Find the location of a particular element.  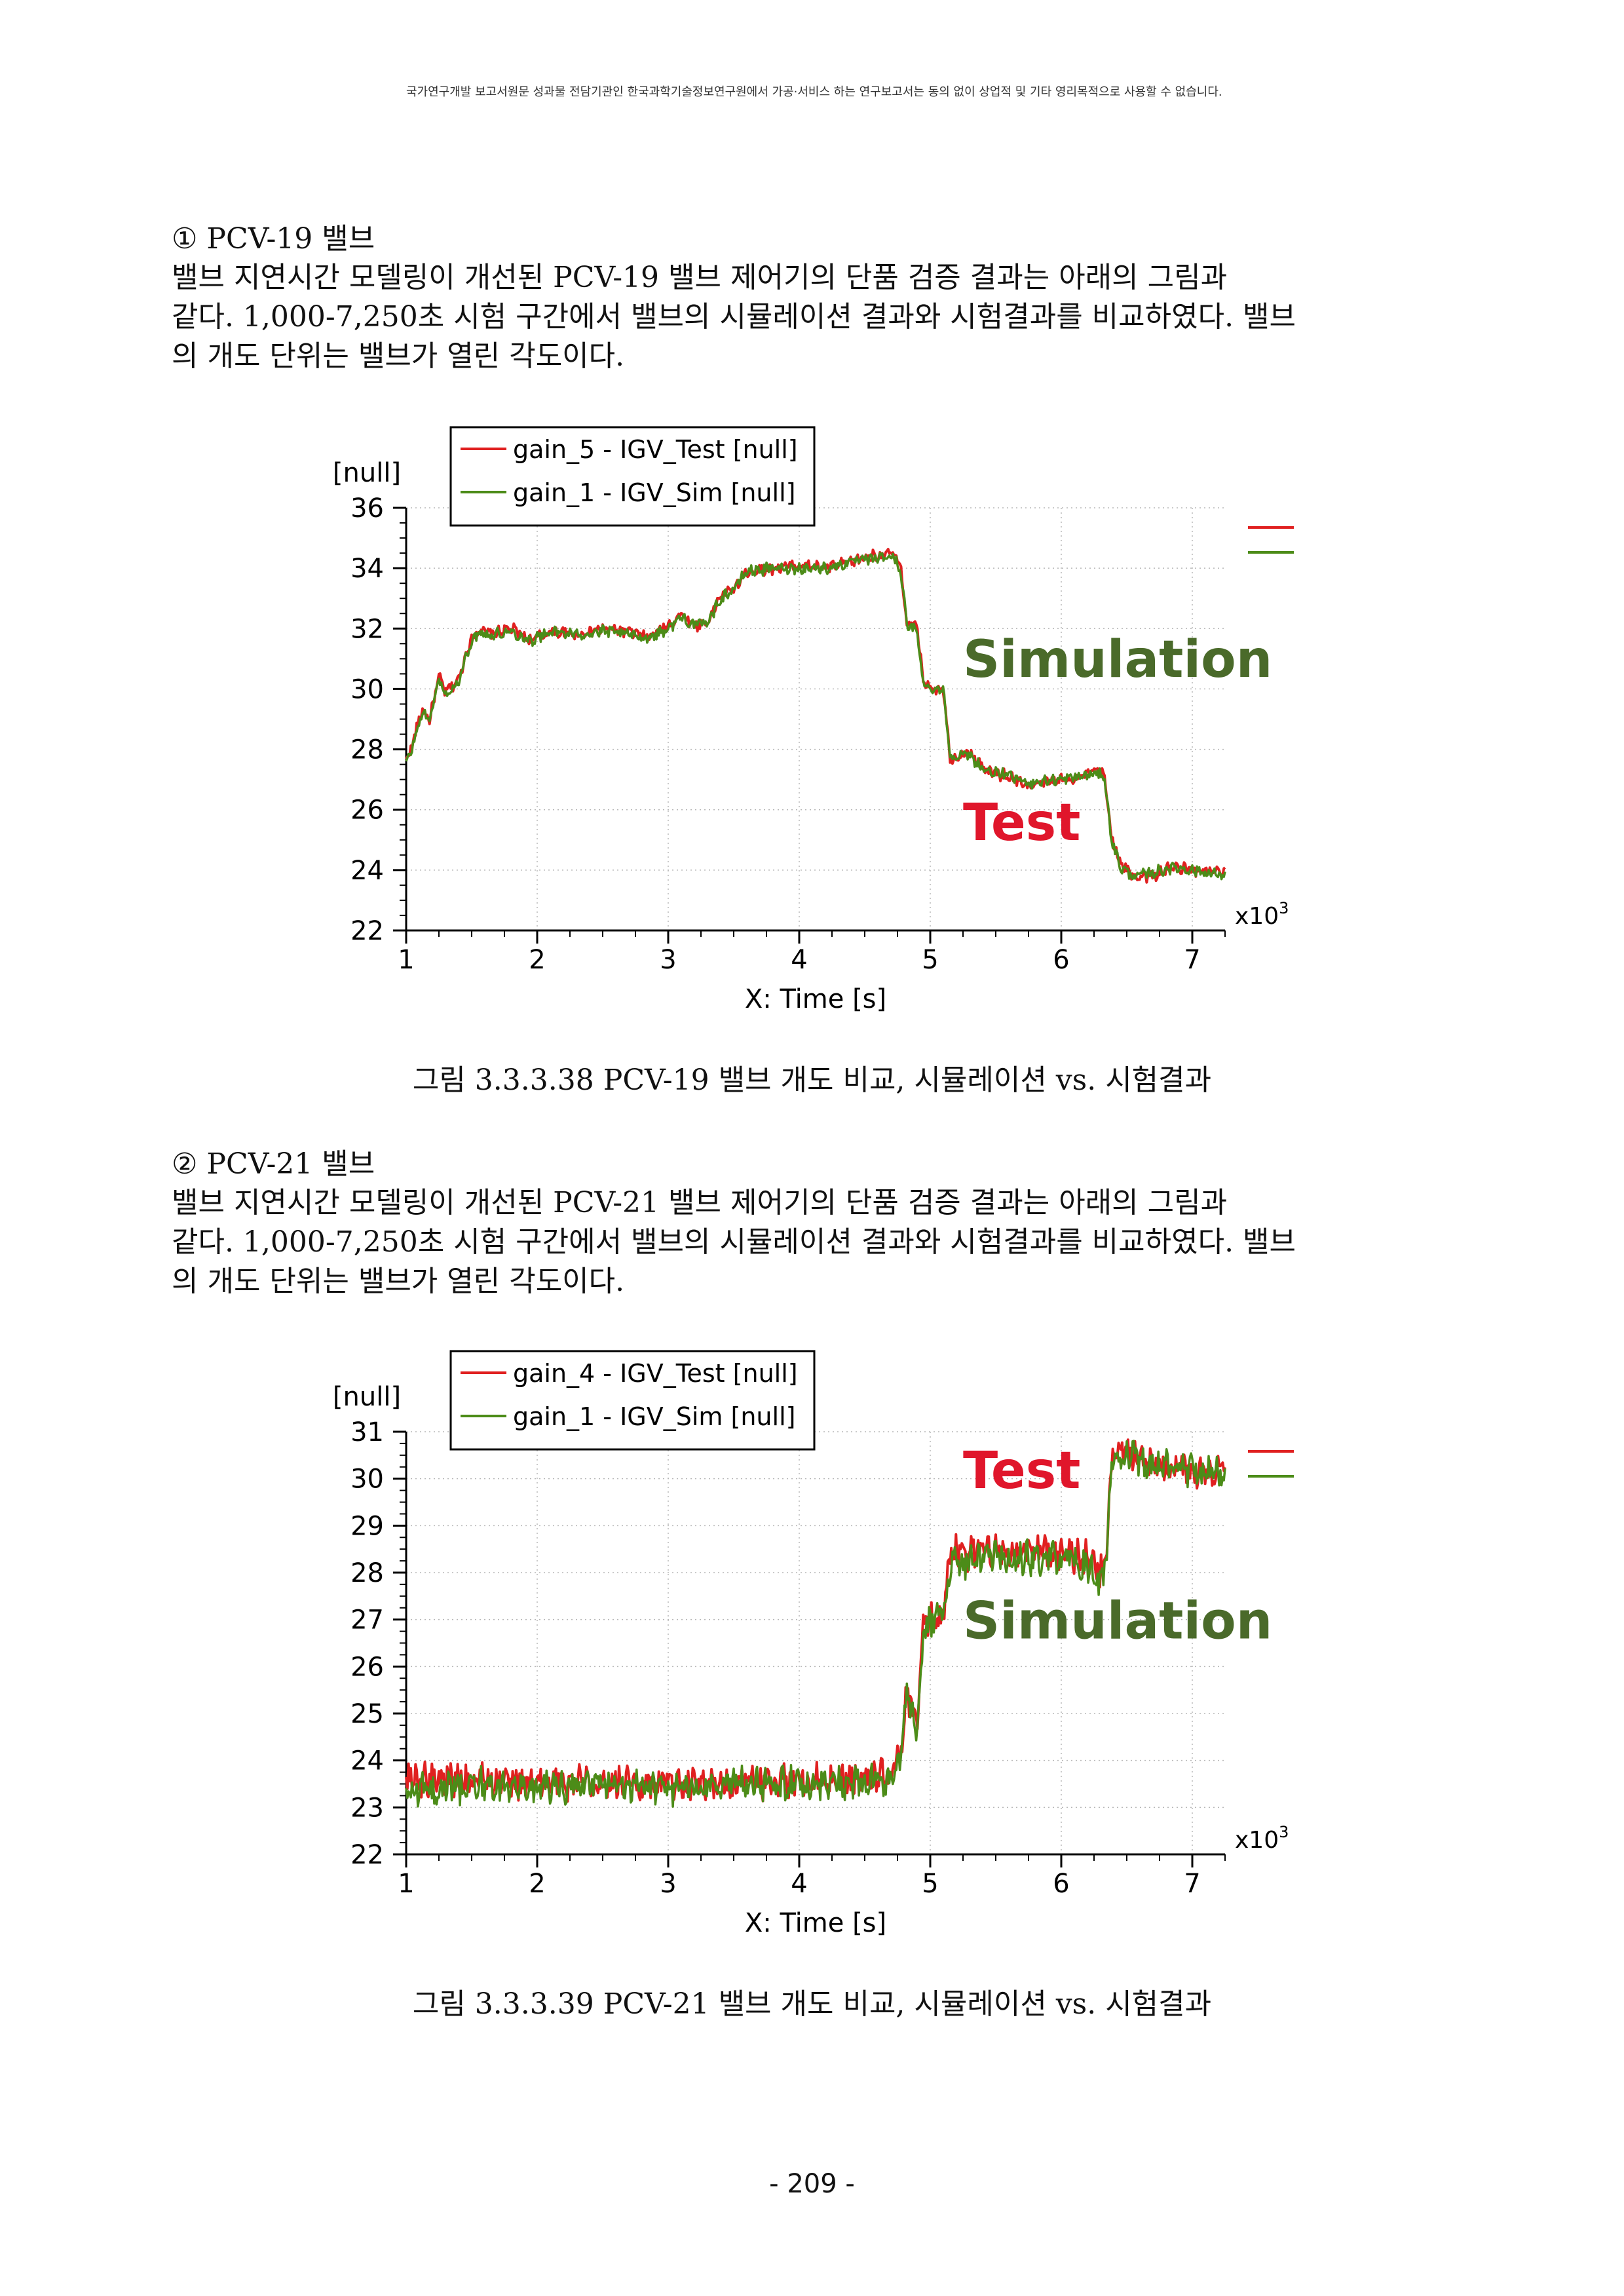

grid-lines is located at coordinates (815, 719).